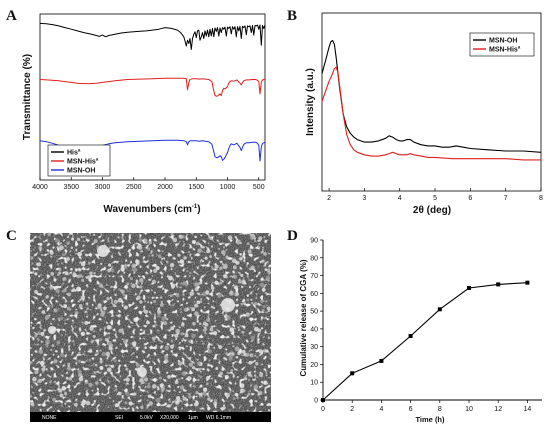  What do you see at coordinates (169, 418) in the screenshot?
I see `sem-info-item: X20,000` at bounding box center [169, 418].